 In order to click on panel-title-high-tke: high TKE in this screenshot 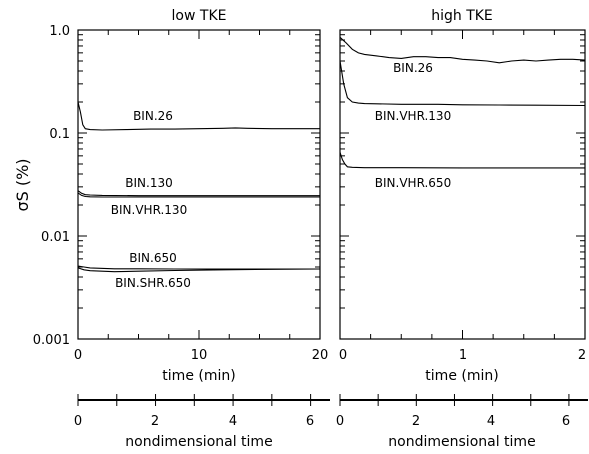, I will do `click(462, 16)`.